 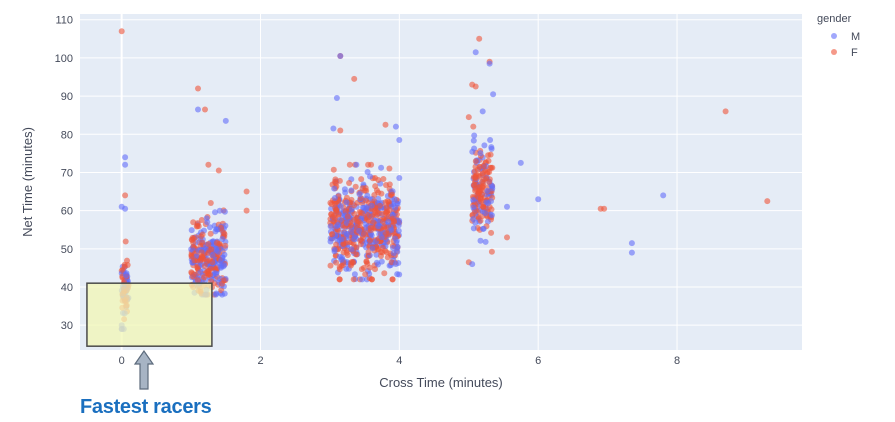 I want to click on y-tick-label: 90, so click(x=67, y=97).